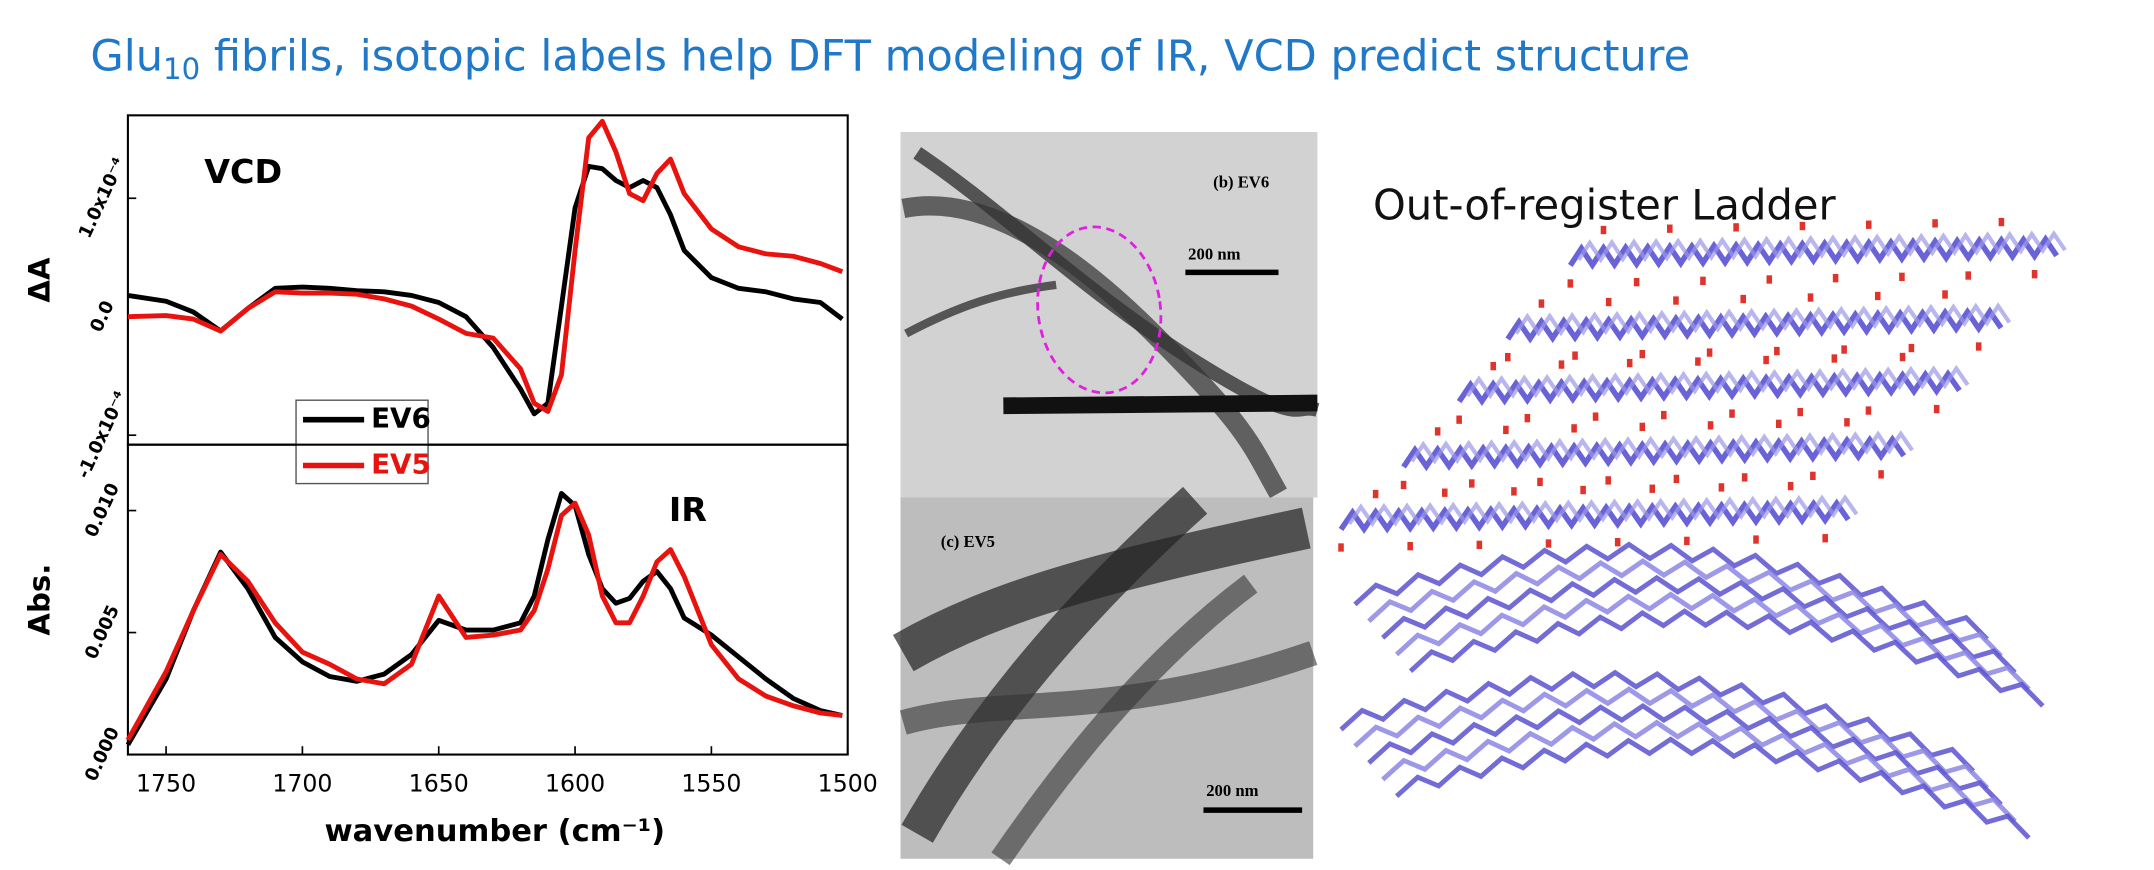 The height and width of the screenshot is (870, 2154). Describe the element at coordinates (102, 632) in the screenshot. I see `y-tick-label: 0.005` at that location.